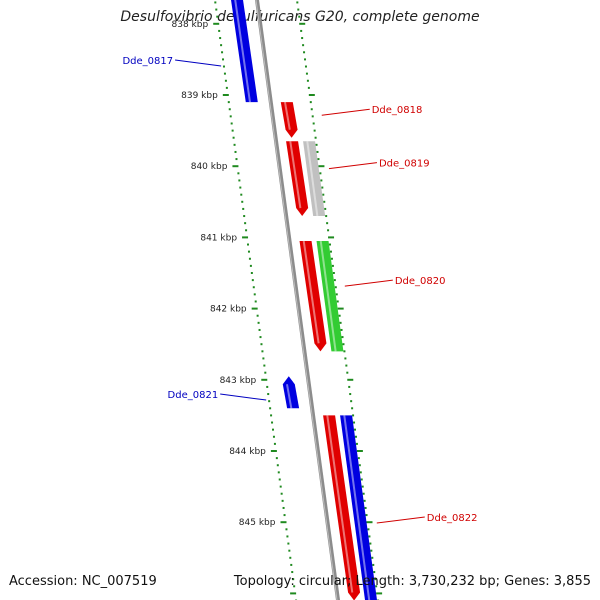  I want to click on scale-label: 839 kbp, so click(199, 96).